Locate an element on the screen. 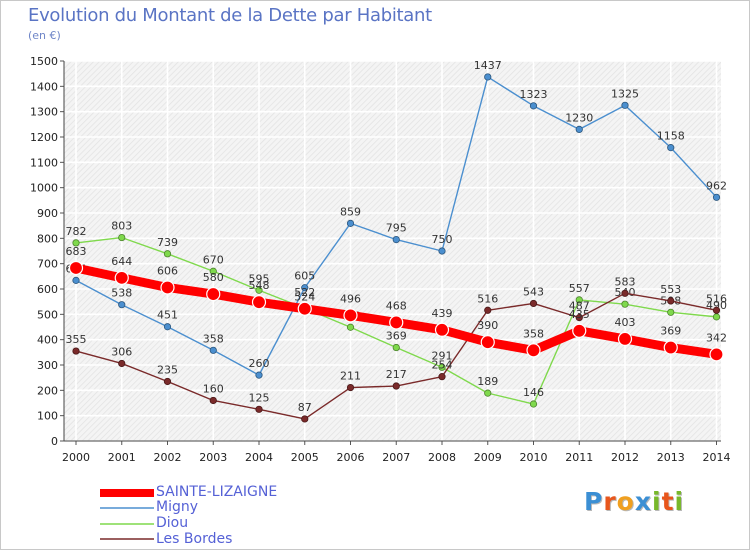 The height and width of the screenshot is (550, 750). data-label-migny: 1158 is located at coordinates (671, 136).